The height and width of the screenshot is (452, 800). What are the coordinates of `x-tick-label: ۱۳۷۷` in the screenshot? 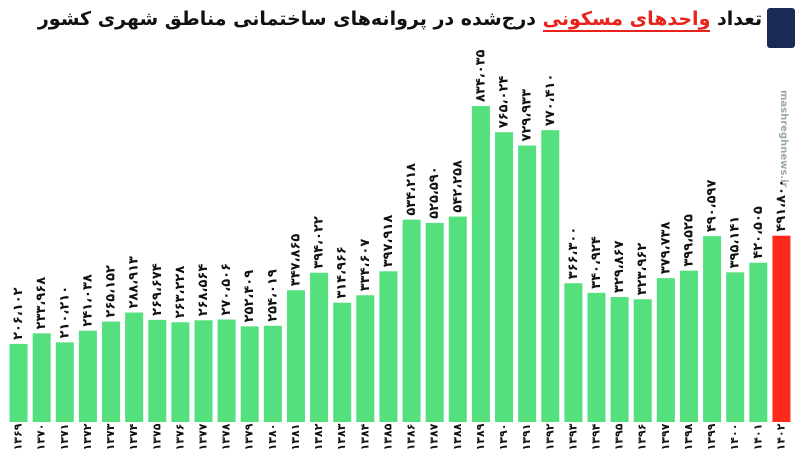 It's located at (203, 436).